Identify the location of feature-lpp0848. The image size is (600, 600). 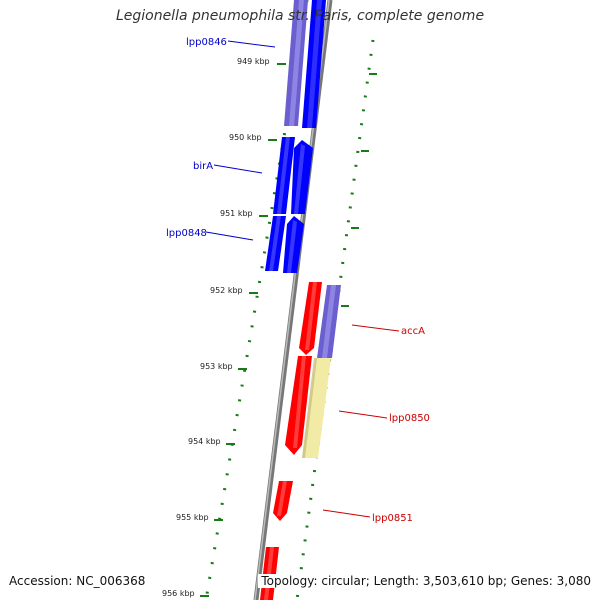
(284, 244).